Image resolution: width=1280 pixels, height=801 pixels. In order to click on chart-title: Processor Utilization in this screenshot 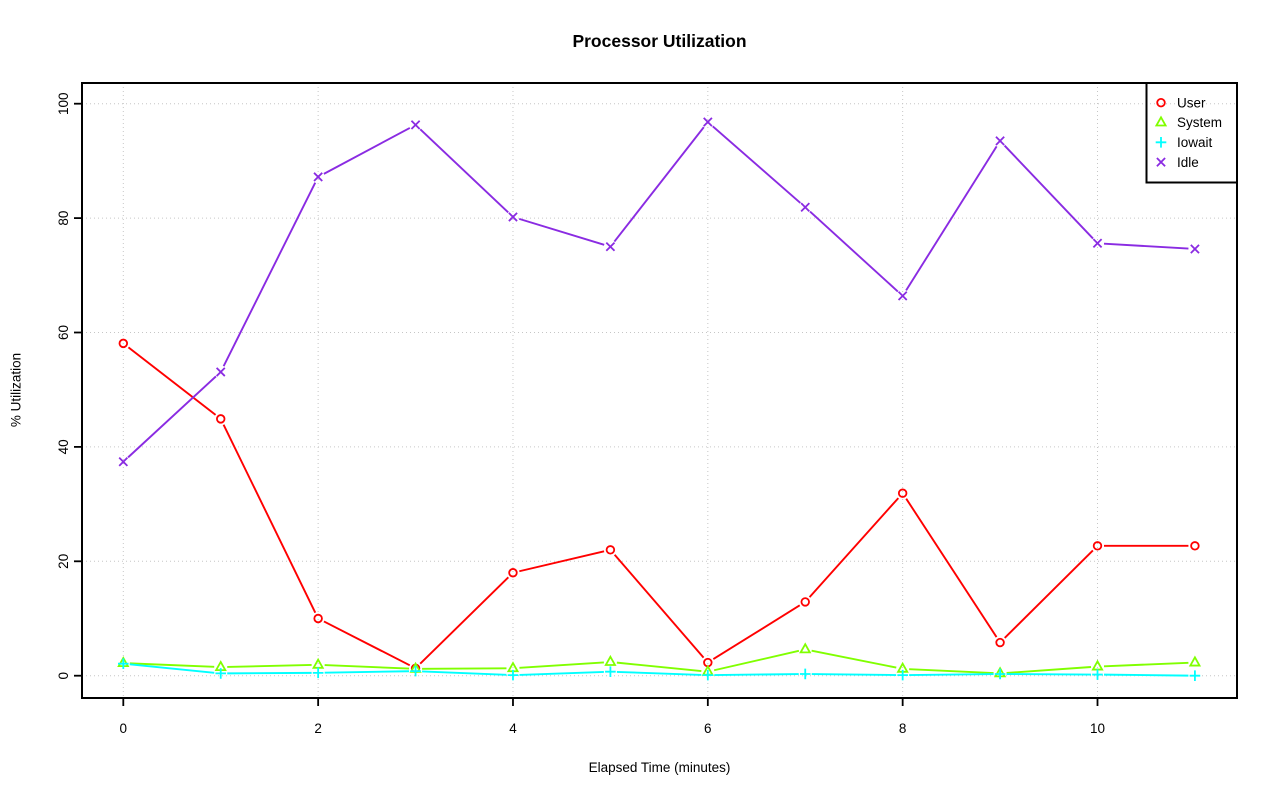, I will do `click(659, 41)`.